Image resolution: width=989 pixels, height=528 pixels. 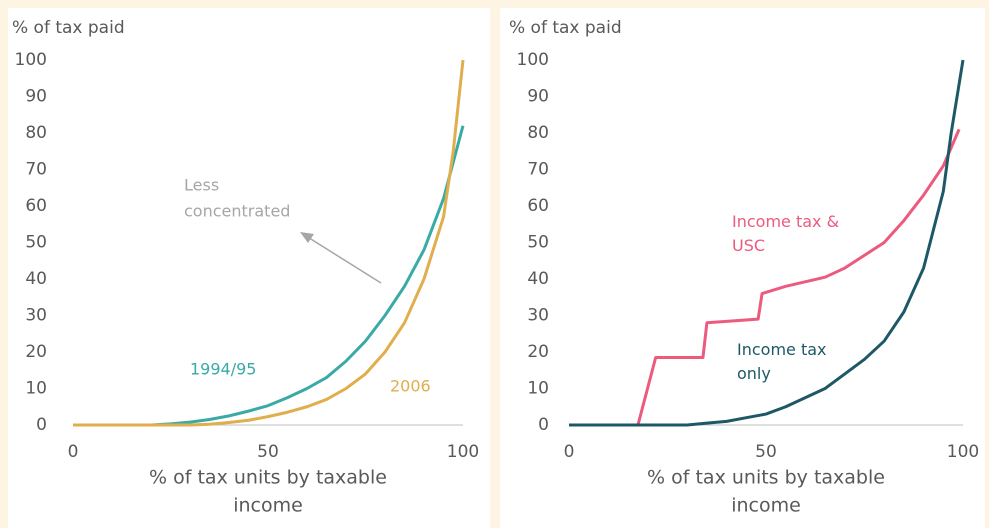 I want to click on series-label: 2006, so click(x=410, y=386).